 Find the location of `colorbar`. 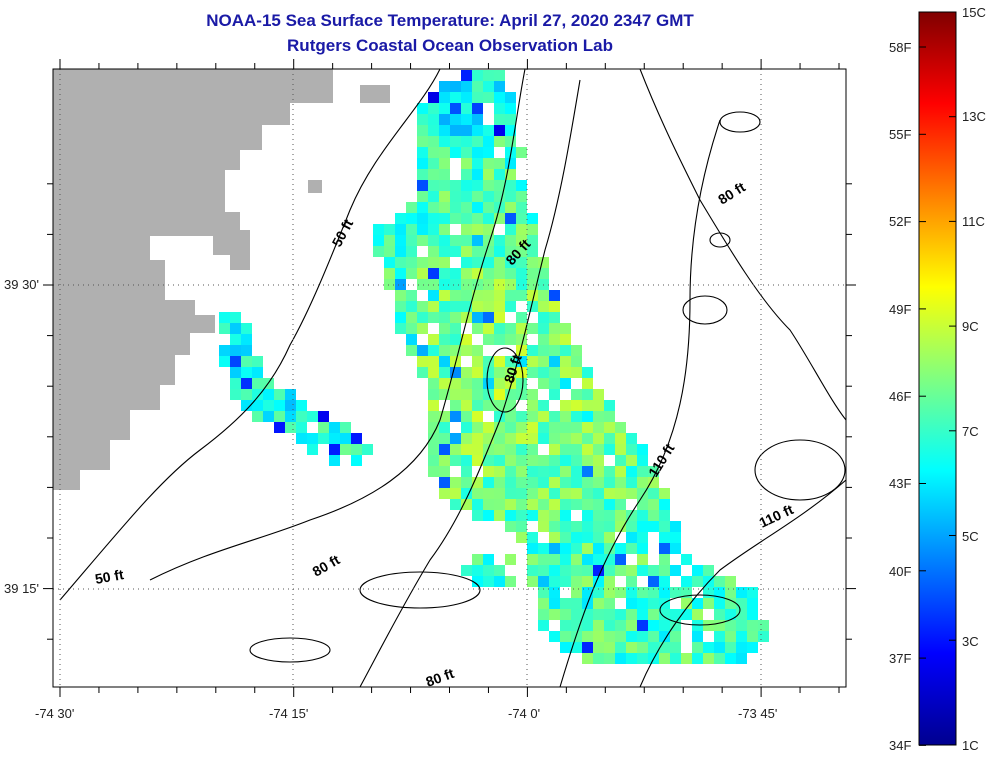

colorbar is located at coordinates (937, 378).